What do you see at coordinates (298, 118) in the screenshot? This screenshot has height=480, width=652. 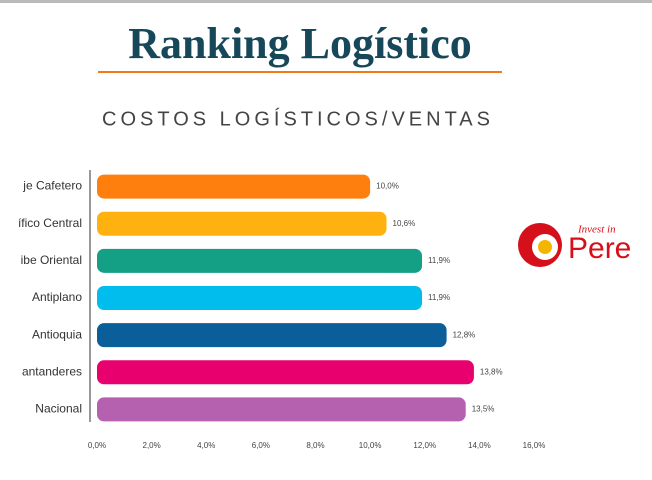 I see `chart-subtitle: COSTOS LOGÍSTICOS/VENTAS` at bounding box center [298, 118].